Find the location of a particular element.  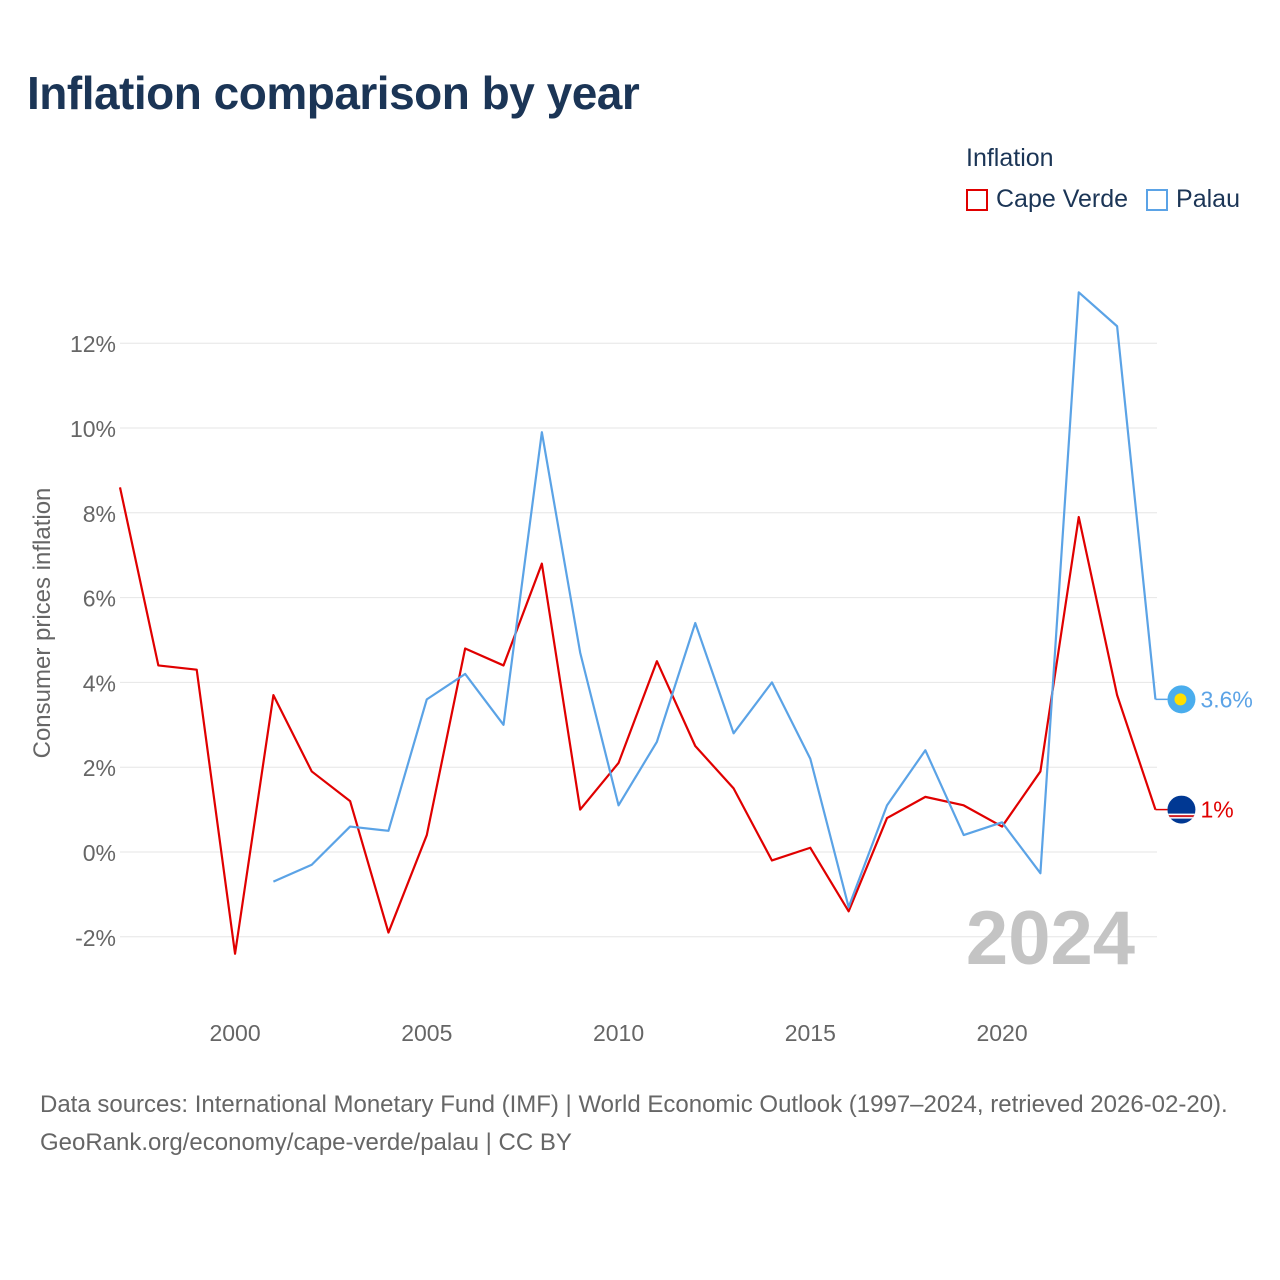

chart-title: Inflation comparison by year is located at coordinates (333, 93).